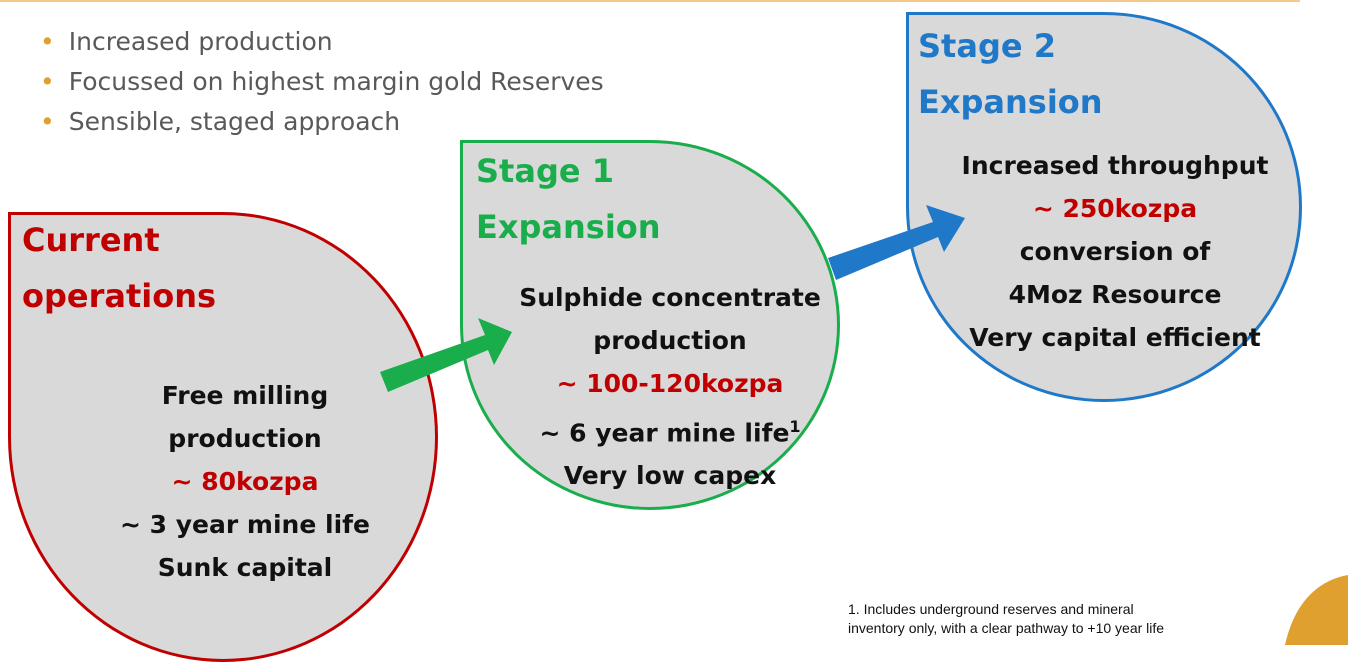 This screenshot has height=662, width=1348. What do you see at coordinates (245, 567) in the screenshot?
I see `body-line: Sunk capital` at bounding box center [245, 567].